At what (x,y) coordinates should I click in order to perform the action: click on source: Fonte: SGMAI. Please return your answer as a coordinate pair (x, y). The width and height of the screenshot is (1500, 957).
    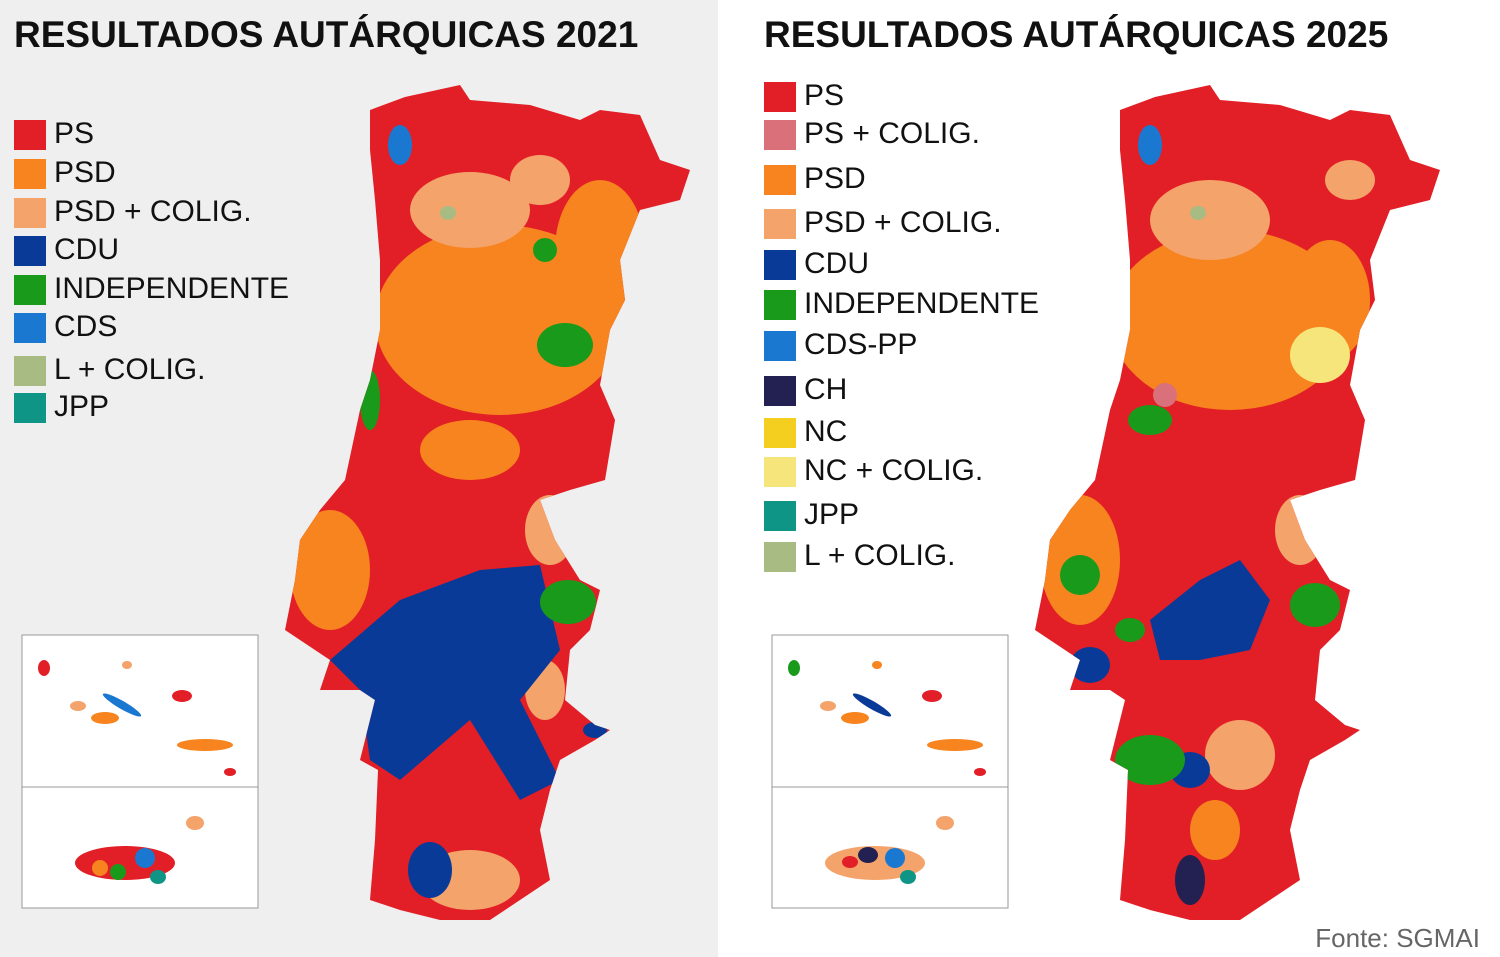
    Looking at the image, I should click on (1397, 938).